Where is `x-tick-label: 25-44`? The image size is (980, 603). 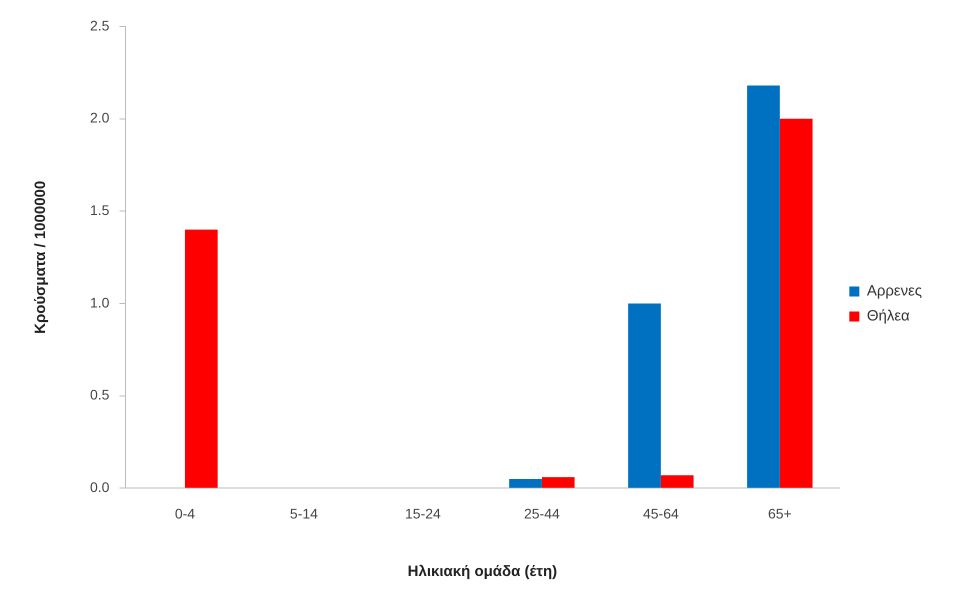 x-tick-label: 25-44 is located at coordinates (542, 513).